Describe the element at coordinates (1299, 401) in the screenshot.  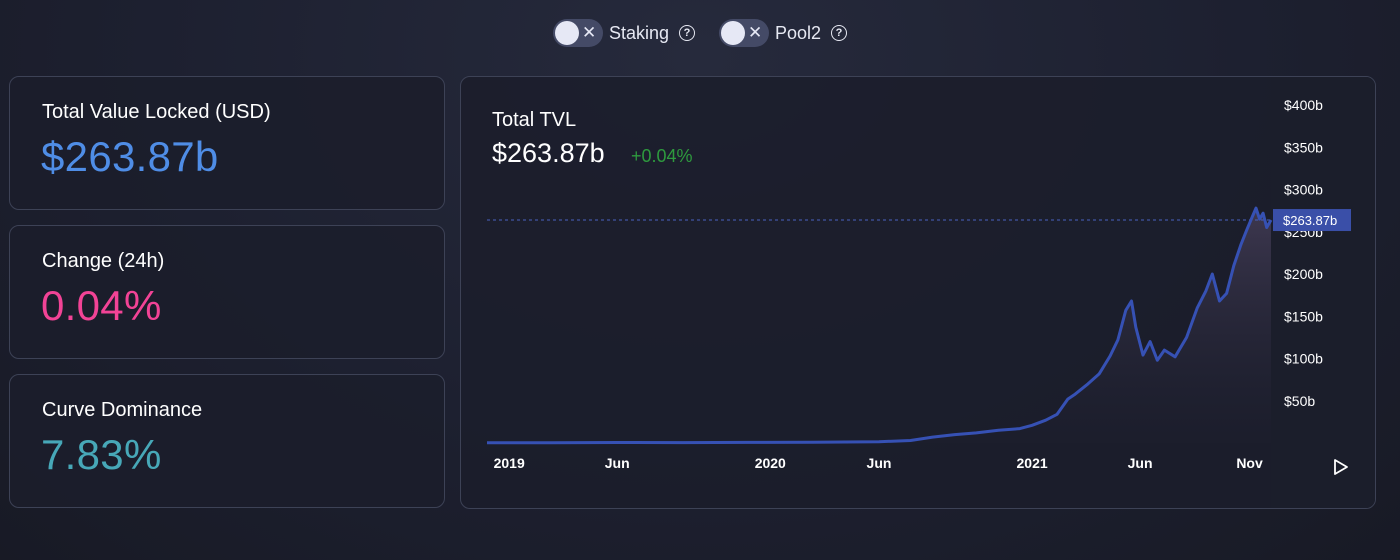
I see `y-tick-label: $50b` at that location.